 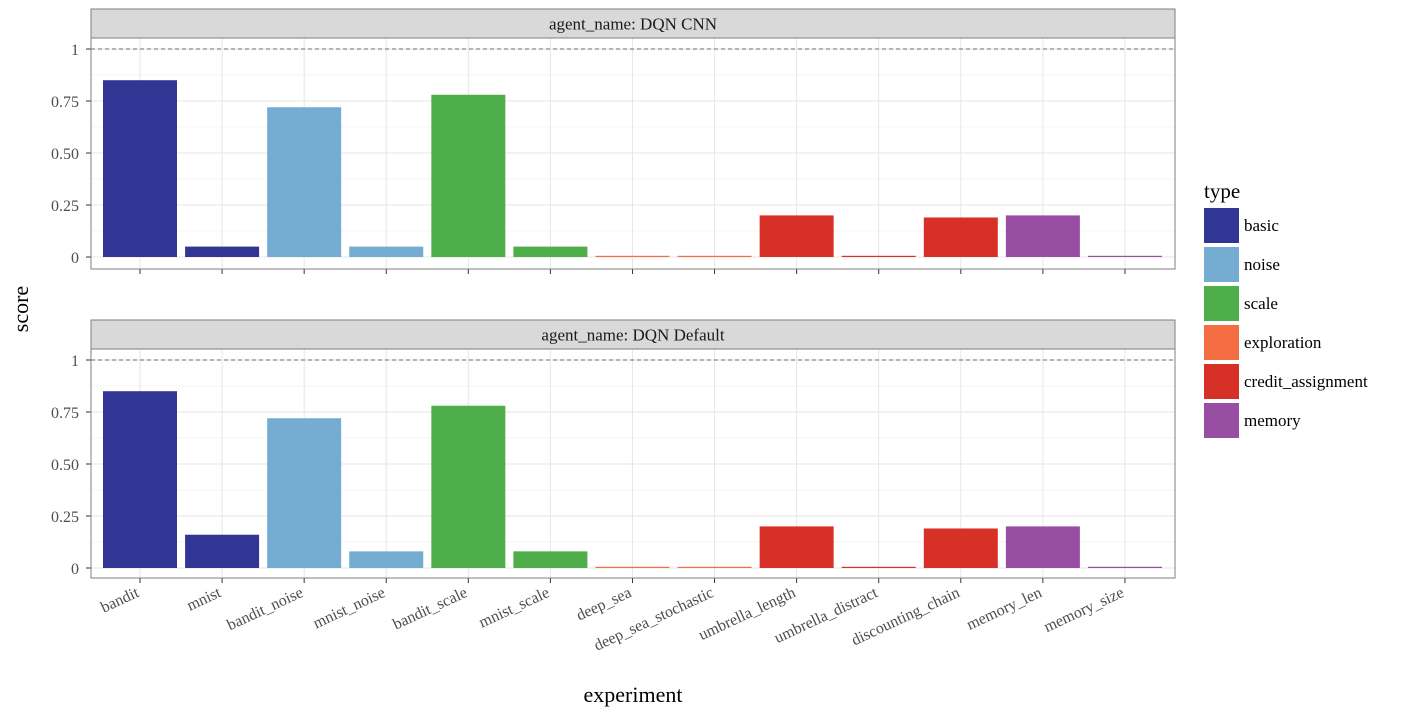 I want to click on x-tick-label: deep_sea, so click(x=604, y=604).